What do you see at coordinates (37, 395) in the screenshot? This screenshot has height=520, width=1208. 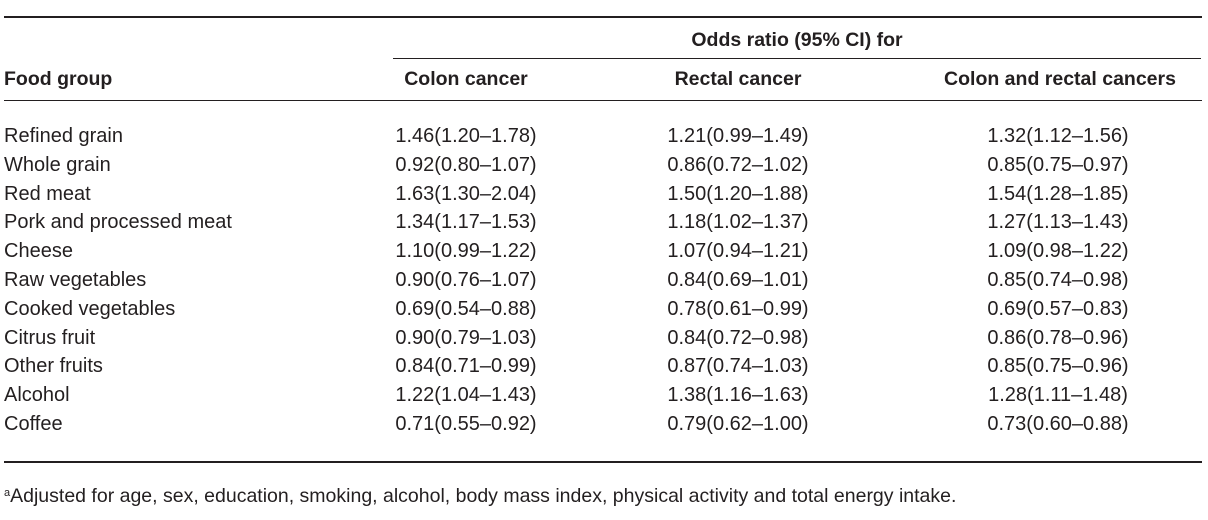 I see `food-group-cell: Alcohol` at bounding box center [37, 395].